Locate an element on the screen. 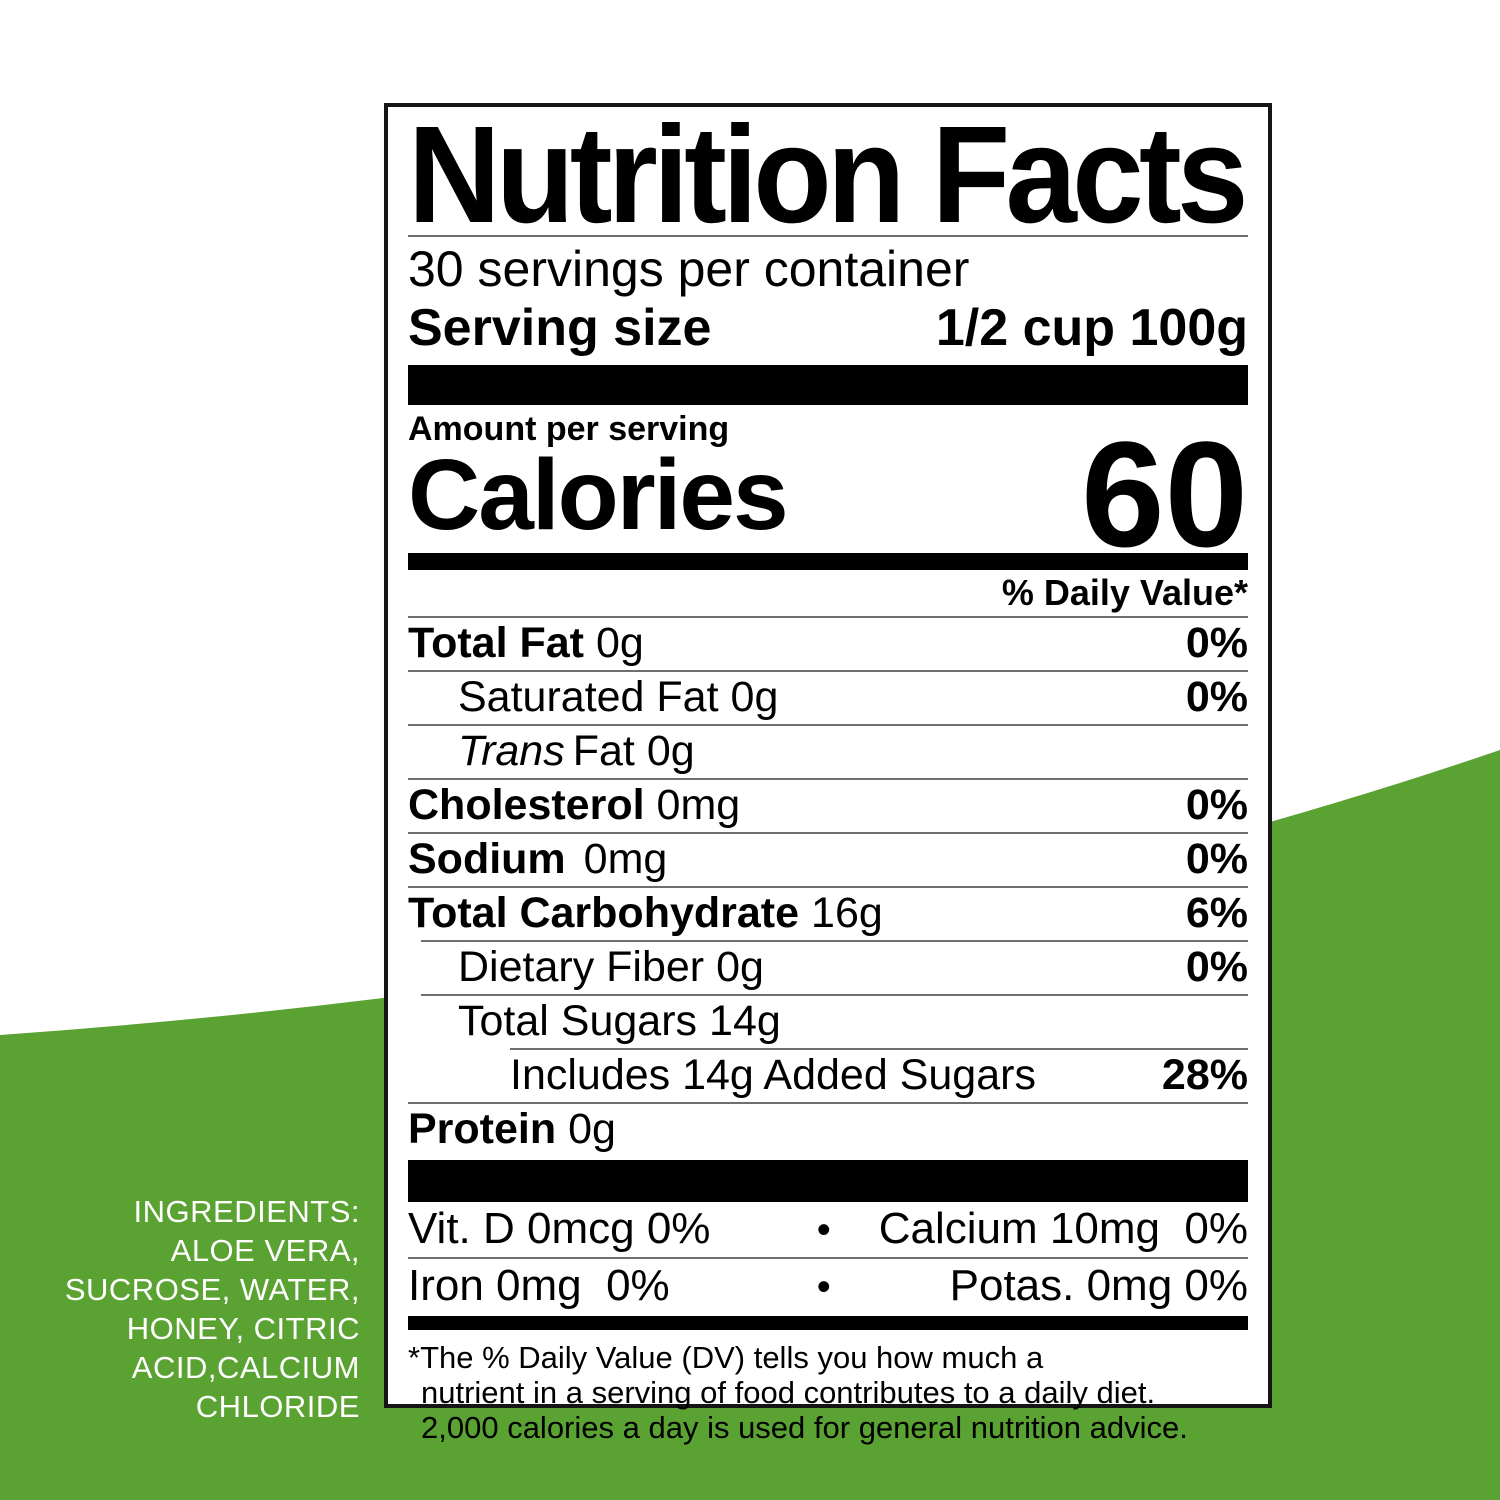 The image size is (1500, 1500). serving-size-label: Serving size is located at coordinates (560, 328).